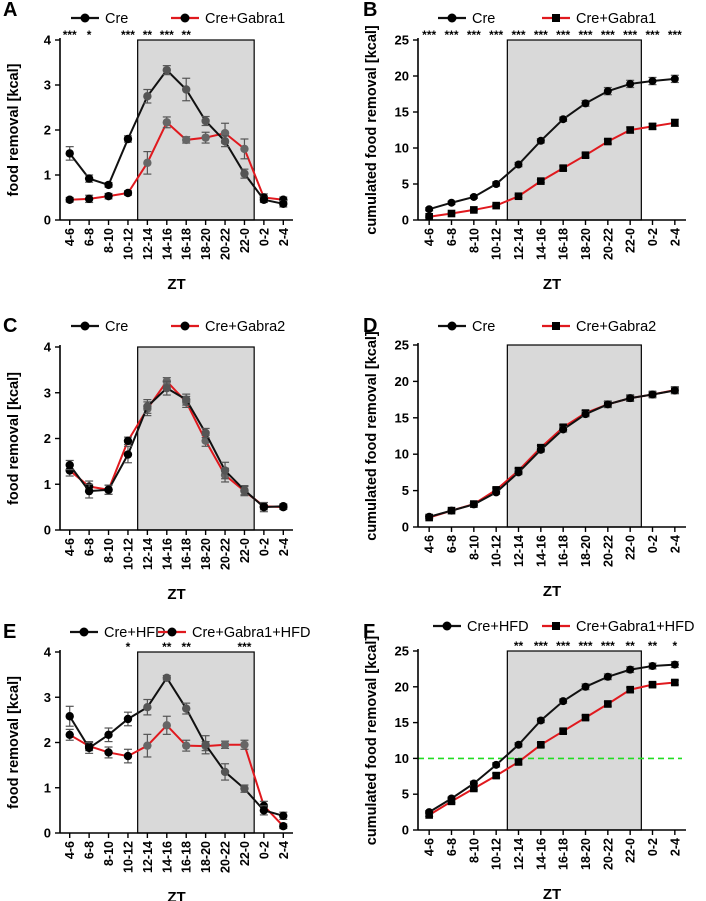 The width and height of the screenshot is (706, 901). I want to click on x-tick-label: 2-4, so click(675, 847).